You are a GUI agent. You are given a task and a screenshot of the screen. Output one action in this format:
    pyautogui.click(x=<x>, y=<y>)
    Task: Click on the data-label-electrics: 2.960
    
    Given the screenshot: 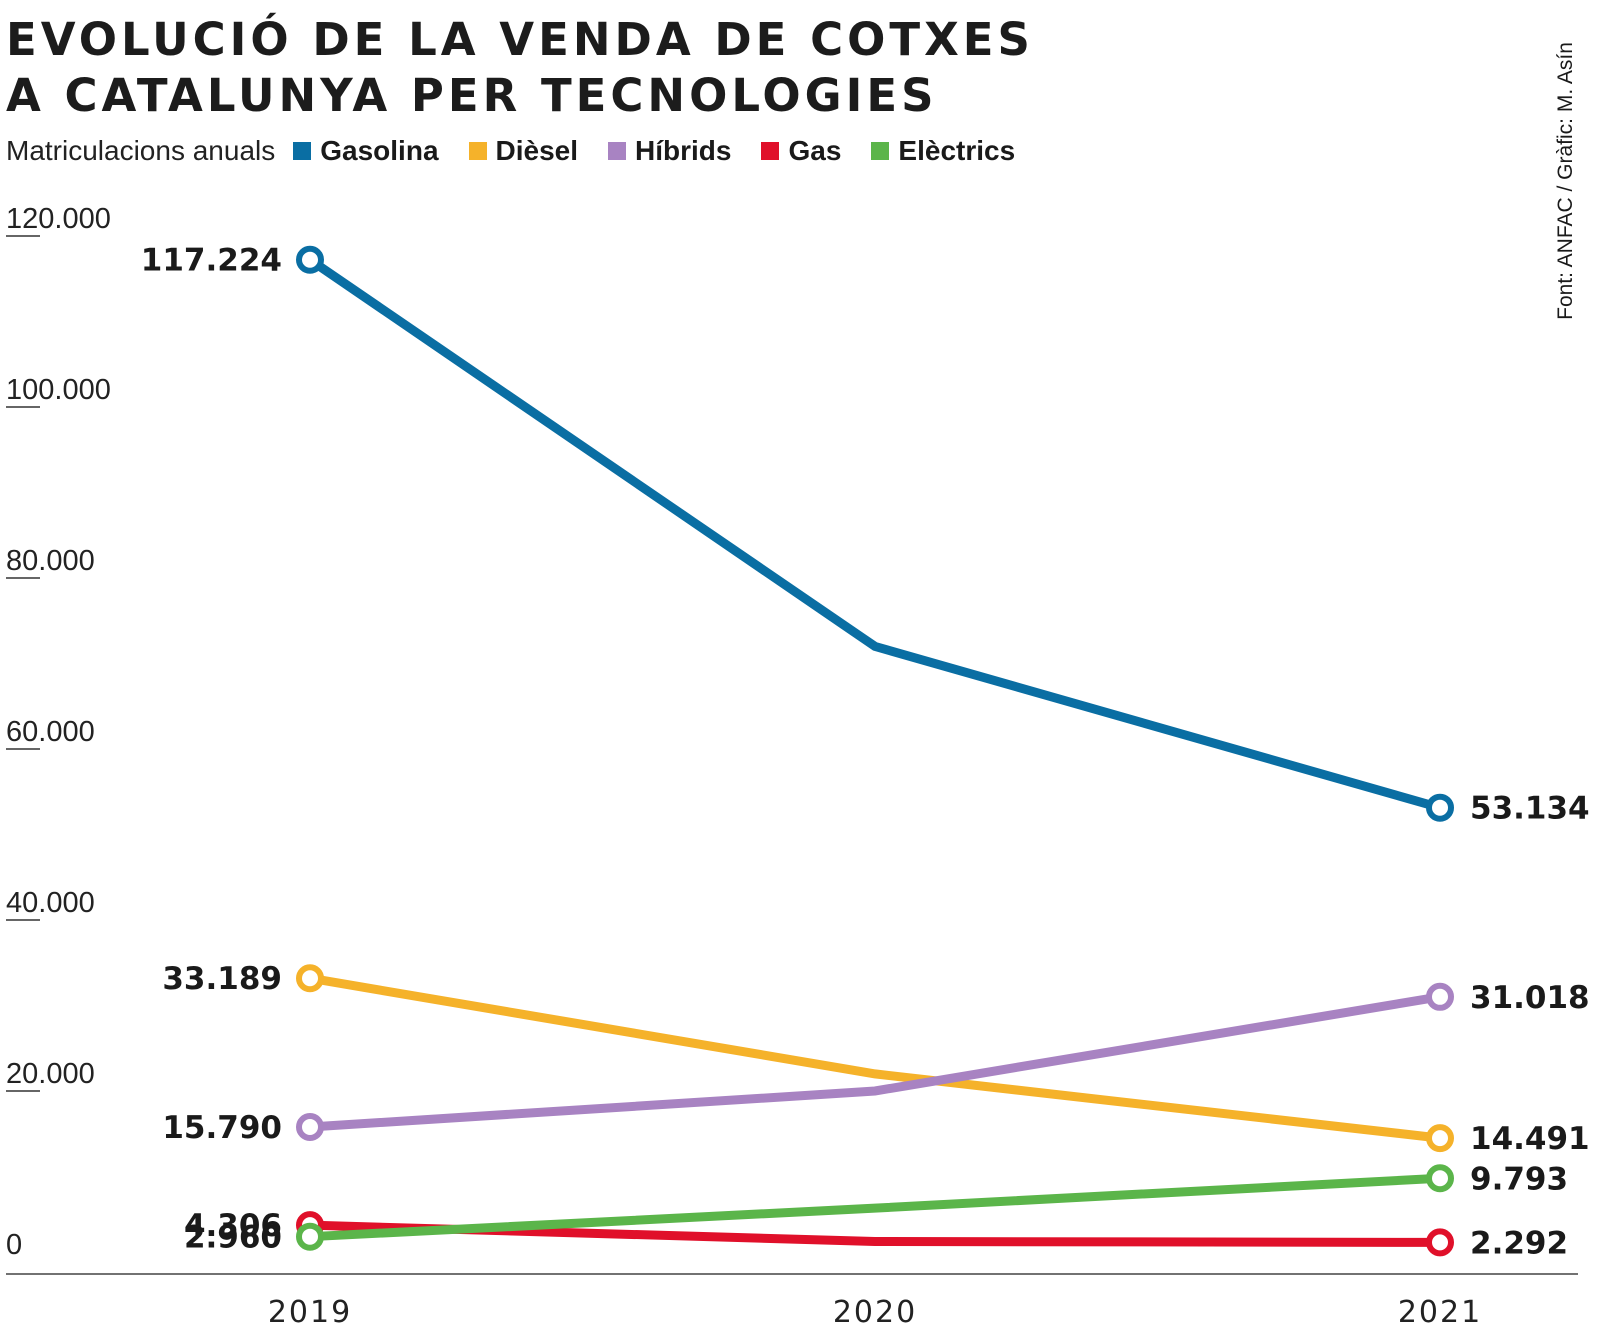 What is the action you would take?
    pyautogui.click(x=233, y=1238)
    